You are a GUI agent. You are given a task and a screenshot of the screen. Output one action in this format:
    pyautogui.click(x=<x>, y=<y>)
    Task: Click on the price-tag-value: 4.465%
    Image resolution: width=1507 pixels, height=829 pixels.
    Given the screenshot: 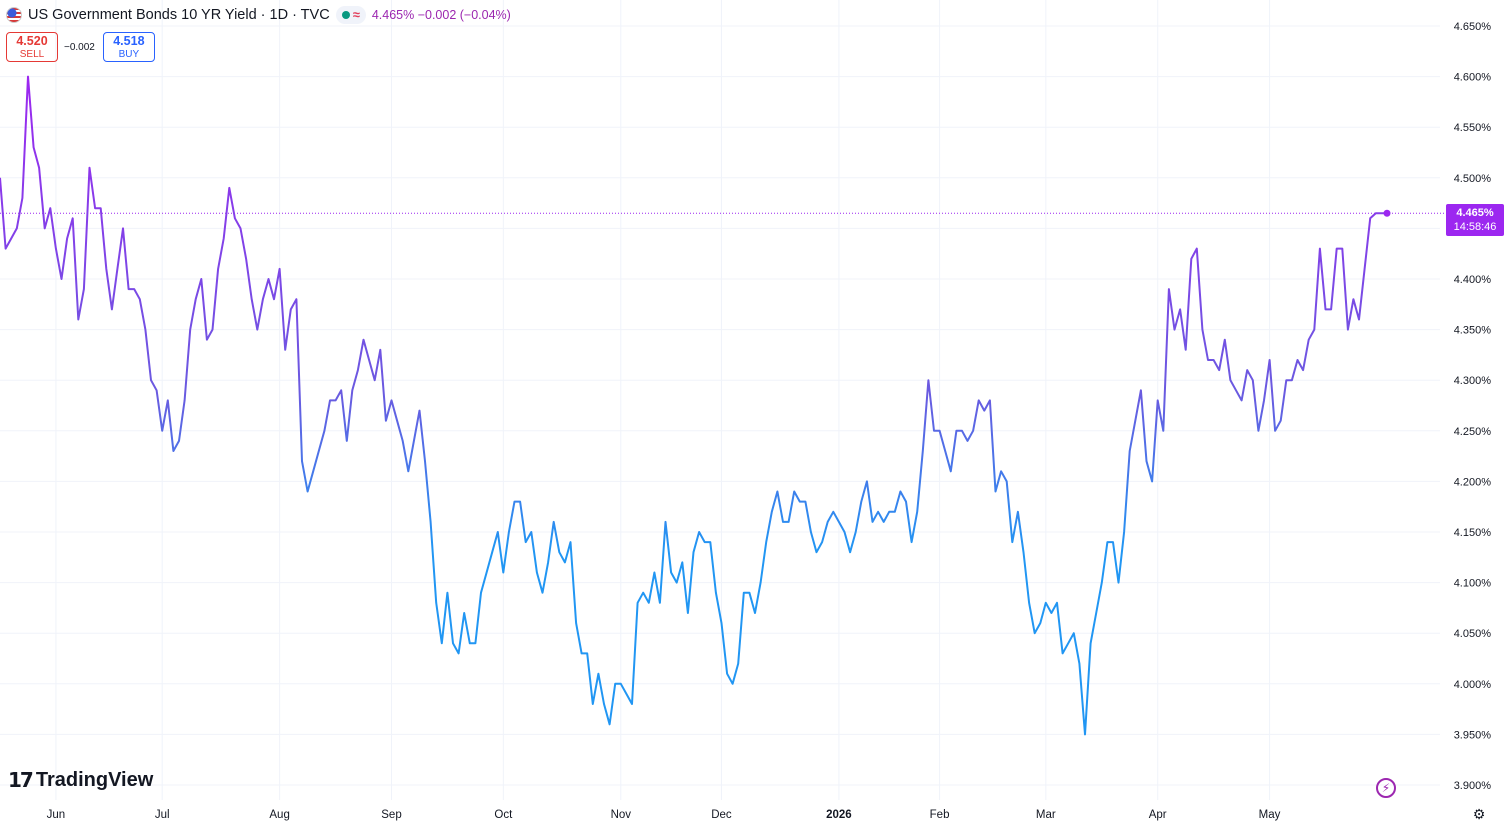 What is the action you would take?
    pyautogui.click(x=1475, y=213)
    